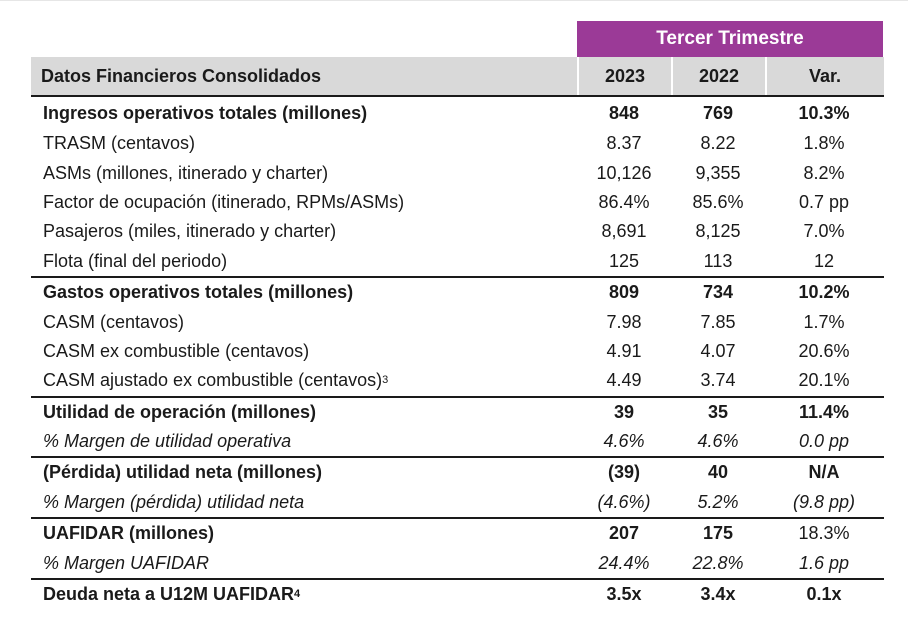  What do you see at coordinates (624, 501) in the screenshot?
I see `value-2023: (4.6%)` at bounding box center [624, 501].